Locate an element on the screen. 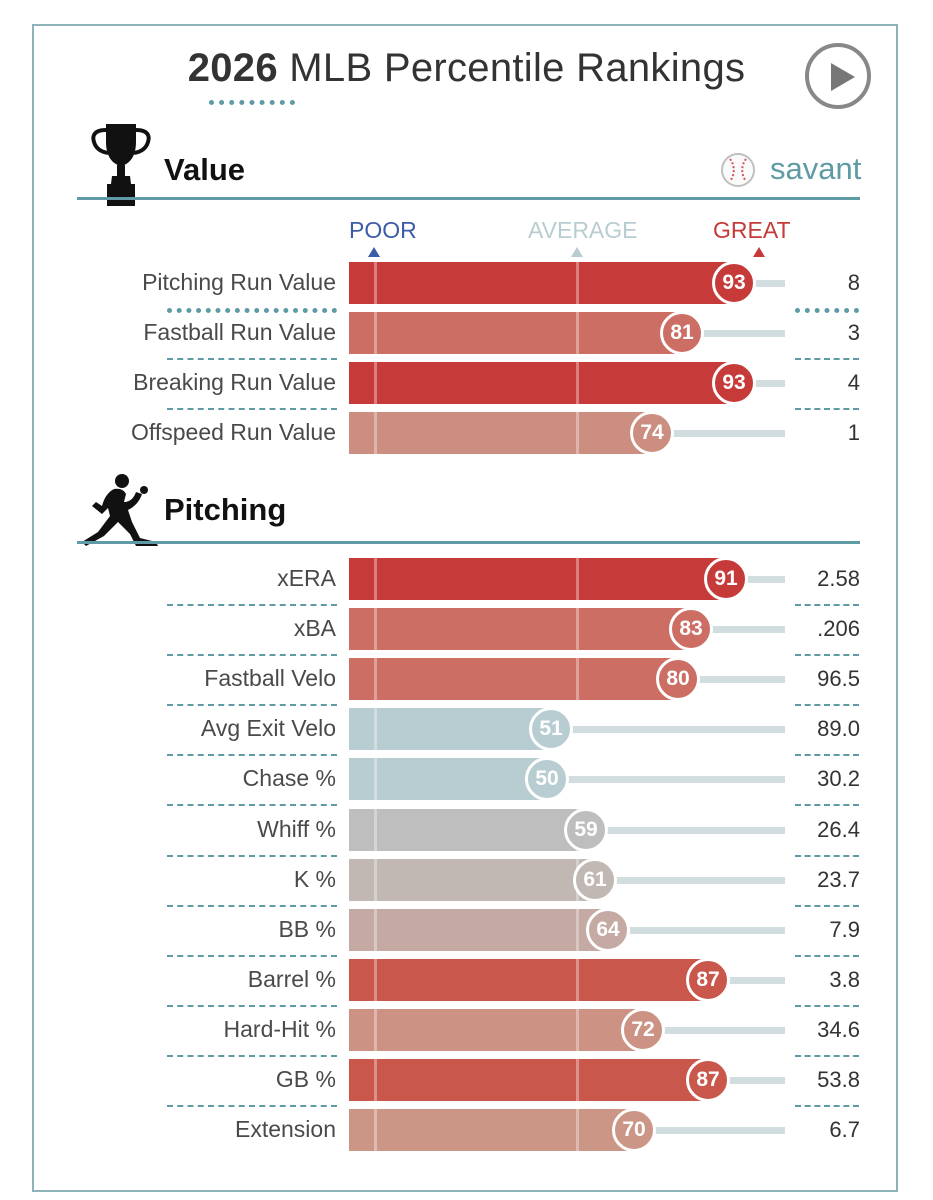 Image resolution: width=933 pixels, height=1200 pixels. trophy-icon is located at coordinates (121, 165).